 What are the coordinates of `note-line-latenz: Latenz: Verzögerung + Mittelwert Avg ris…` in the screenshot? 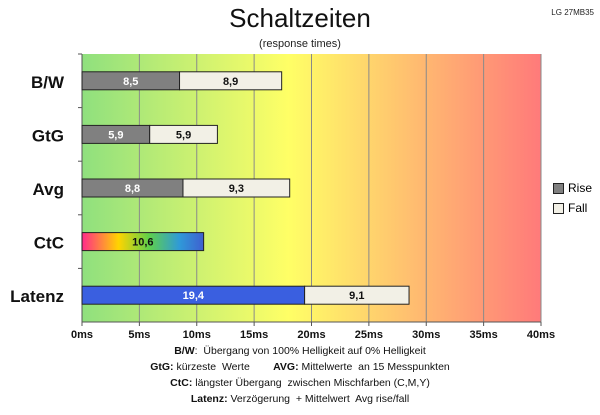 It's located at (300, 399).